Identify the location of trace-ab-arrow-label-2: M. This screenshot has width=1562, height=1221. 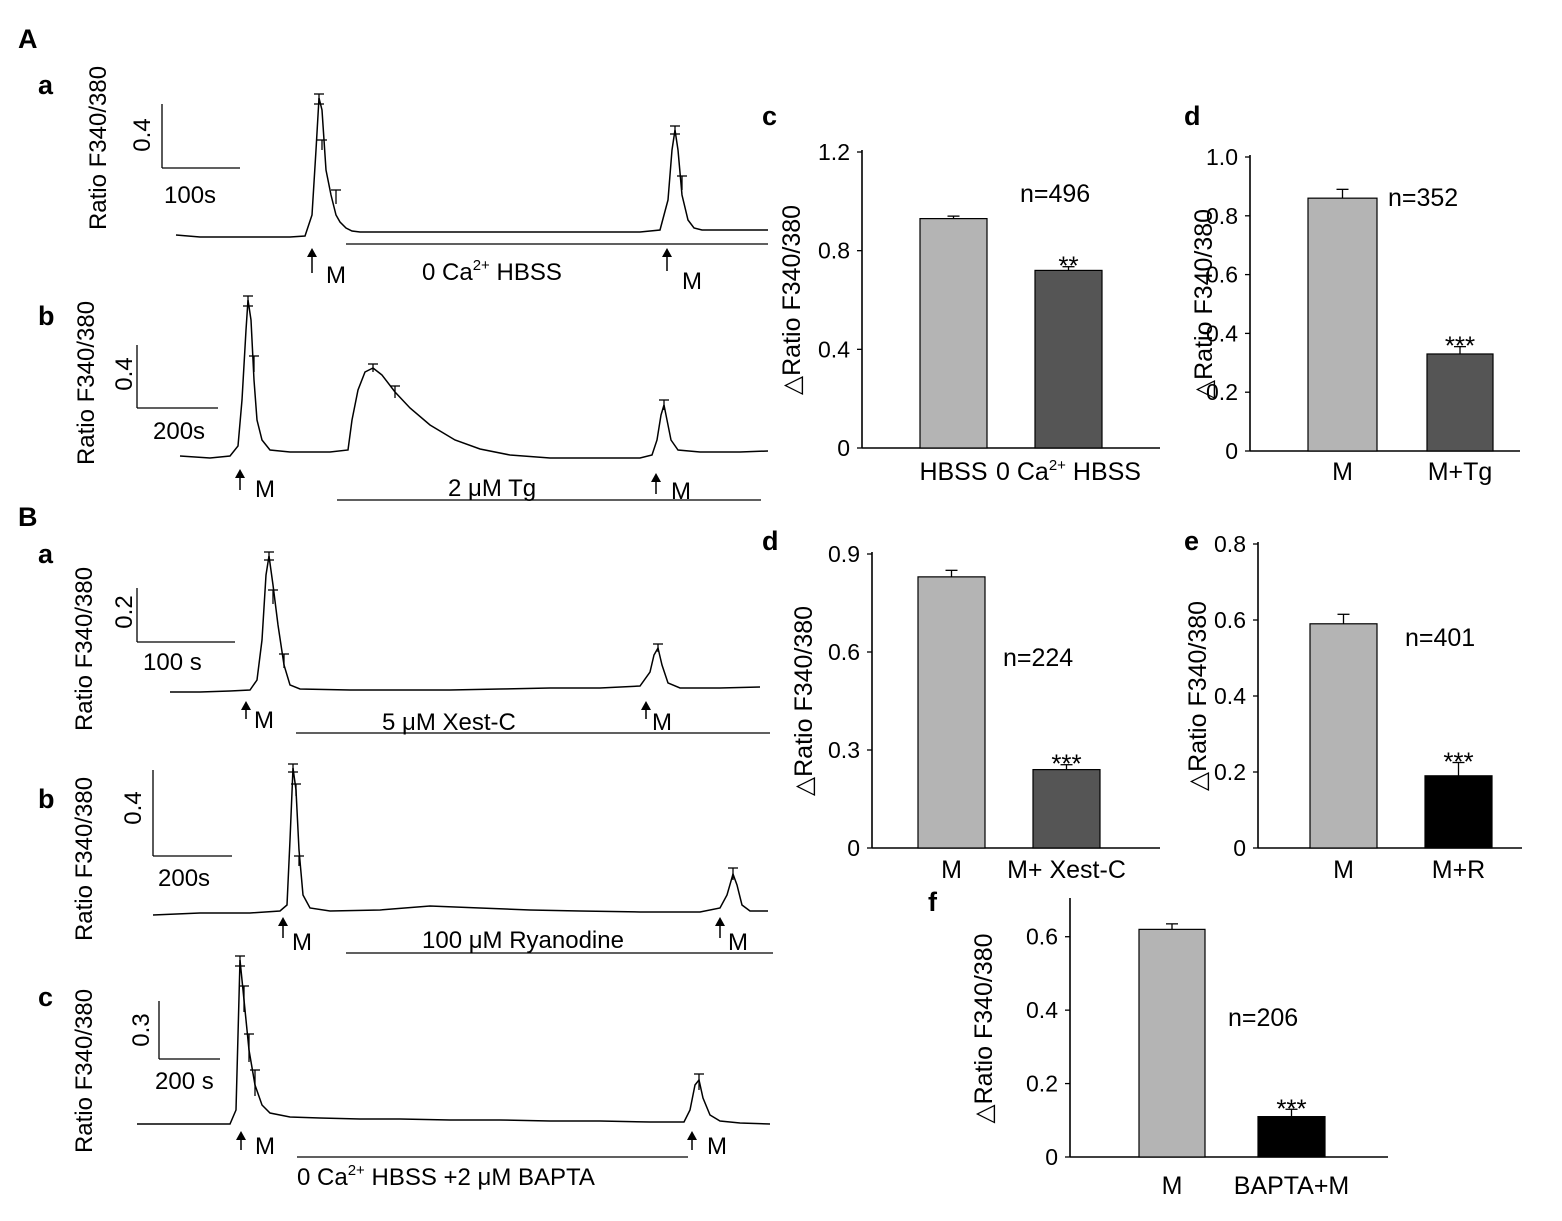
(681, 491).